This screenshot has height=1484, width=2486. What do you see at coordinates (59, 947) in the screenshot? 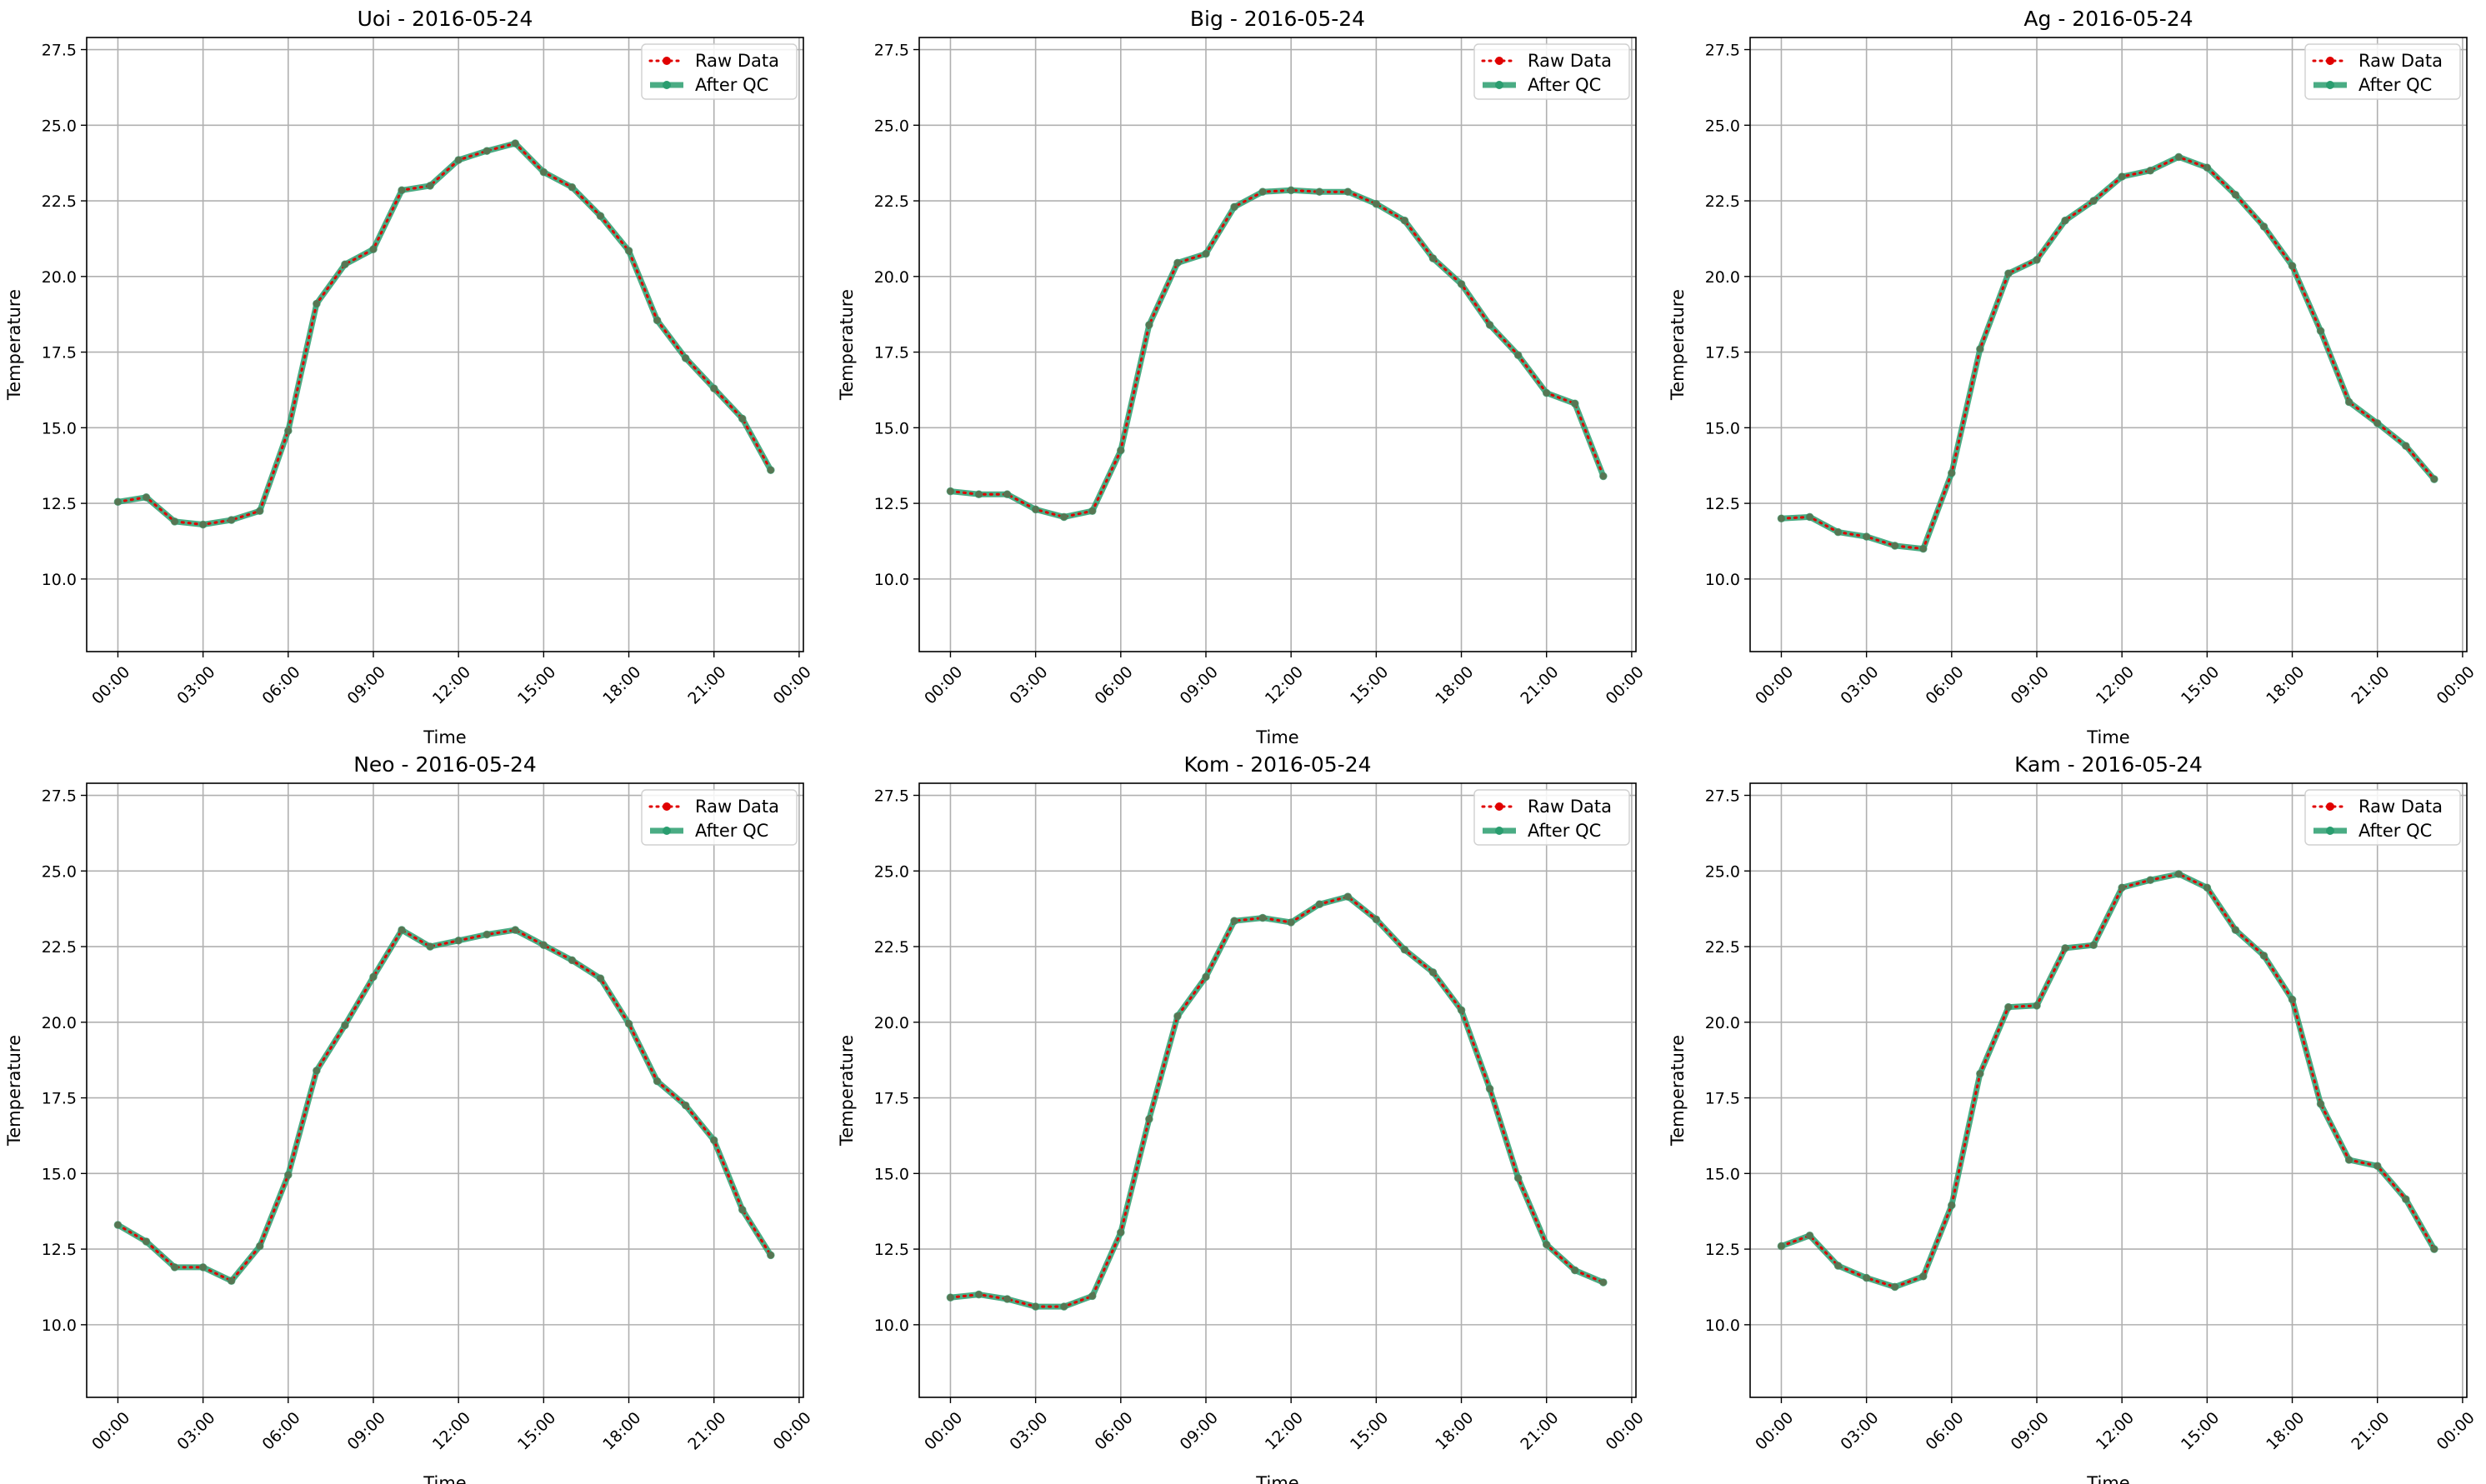
I see `y-tick-label: 22.5` at bounding box center [59, 947].